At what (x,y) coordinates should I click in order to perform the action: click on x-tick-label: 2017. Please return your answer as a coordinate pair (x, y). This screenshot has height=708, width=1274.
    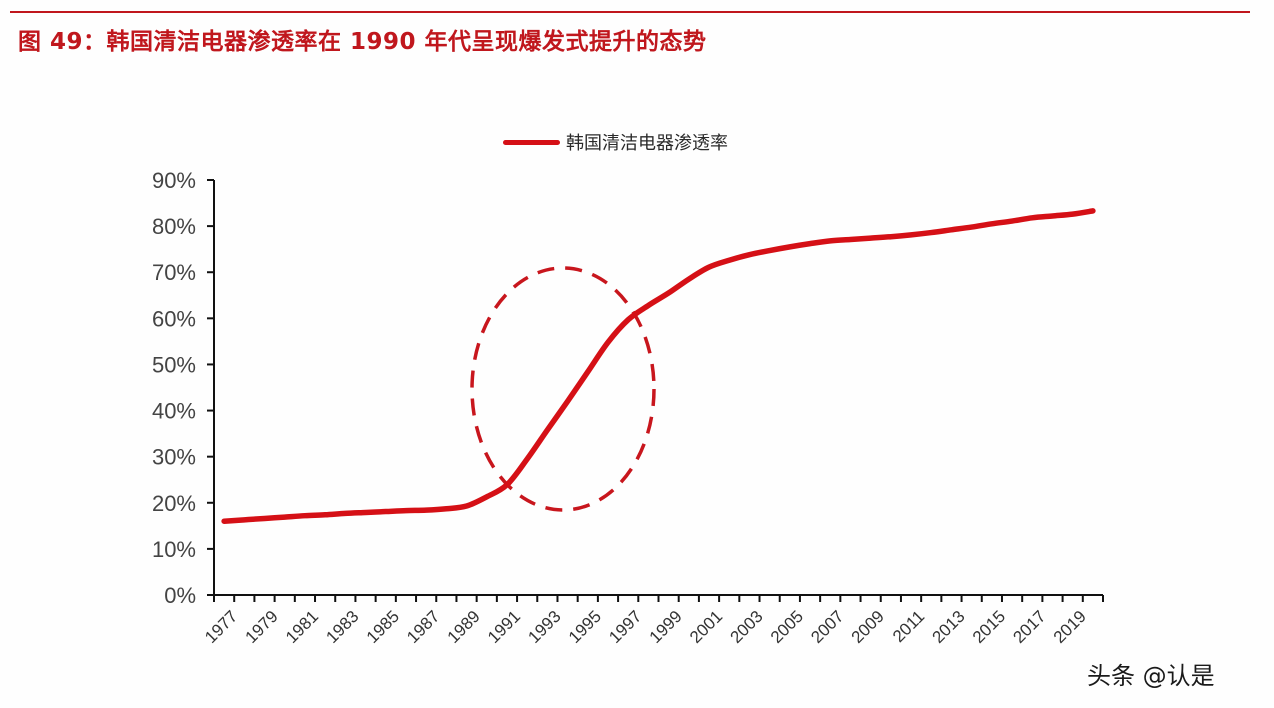
    Looking at the image, I should click on (1029, 627).